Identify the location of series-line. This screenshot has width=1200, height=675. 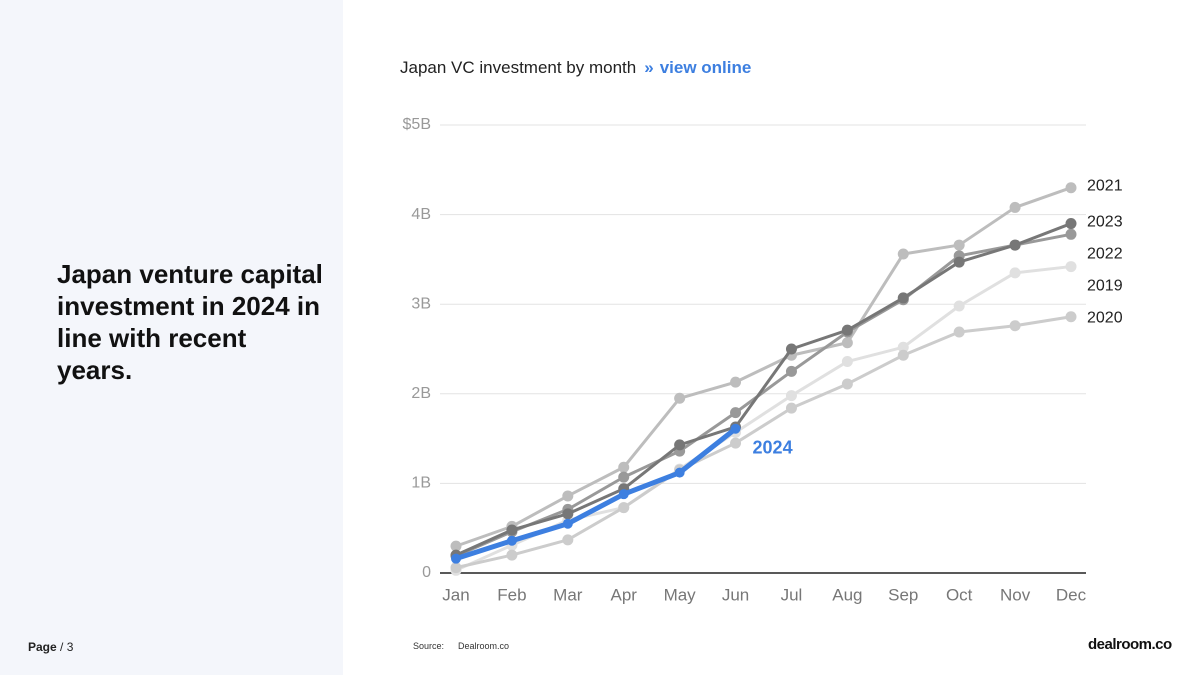
(596, 494).